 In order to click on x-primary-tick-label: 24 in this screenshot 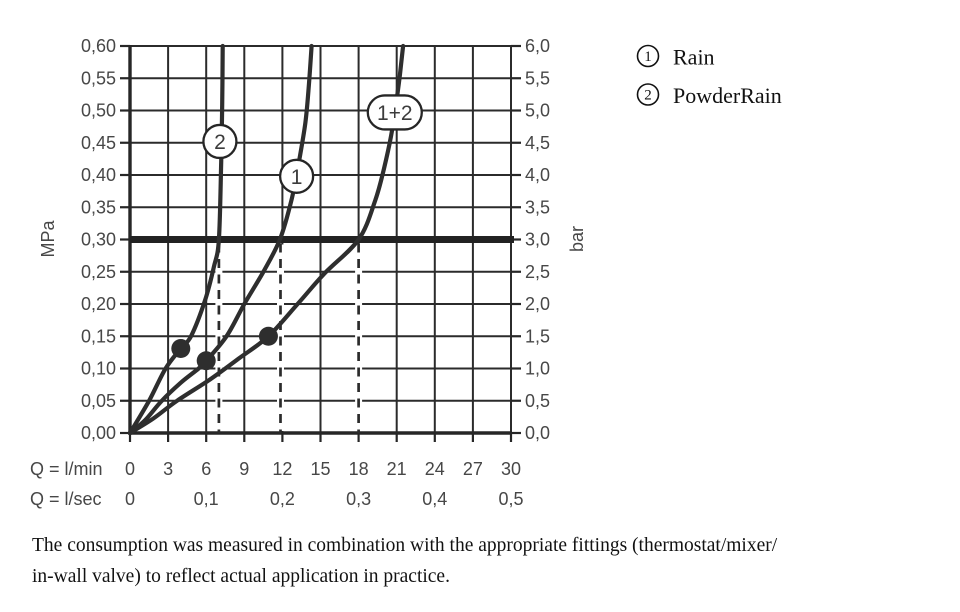, I will do `click(435, 469)`.